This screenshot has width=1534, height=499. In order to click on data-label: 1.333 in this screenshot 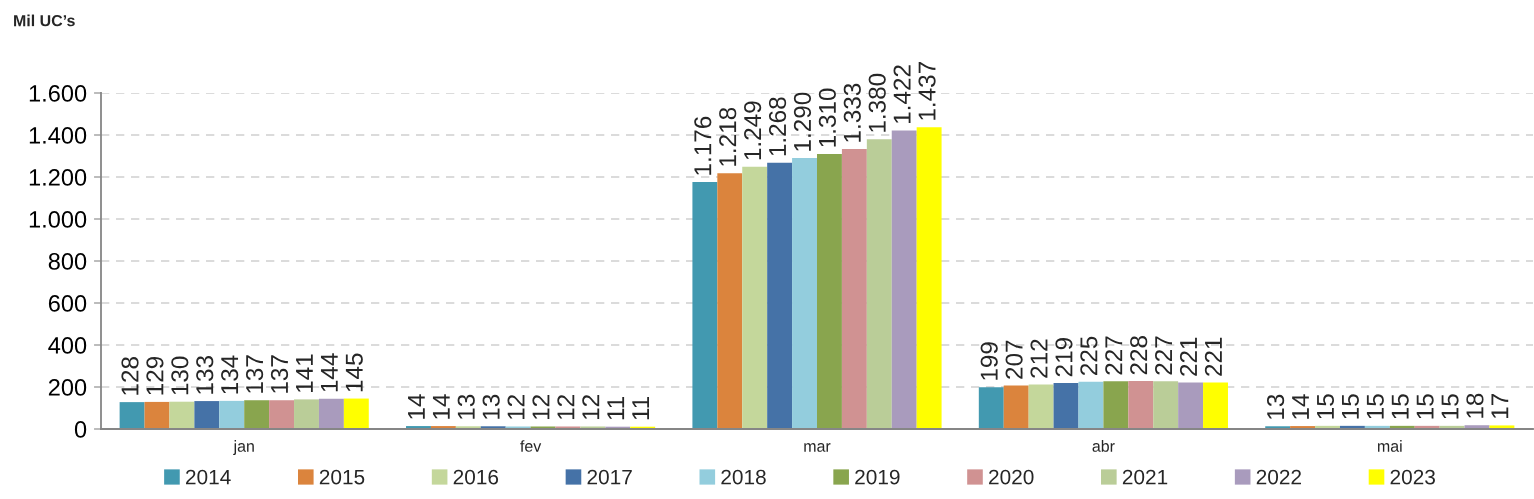, I will do `click(852, 112)`.